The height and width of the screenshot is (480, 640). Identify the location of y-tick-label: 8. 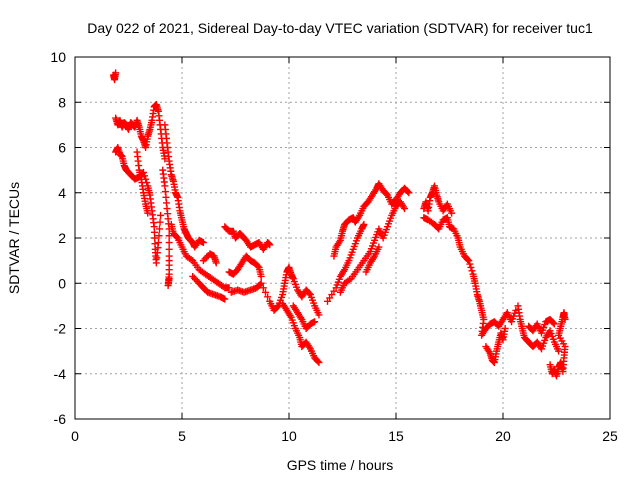
(62, 102).